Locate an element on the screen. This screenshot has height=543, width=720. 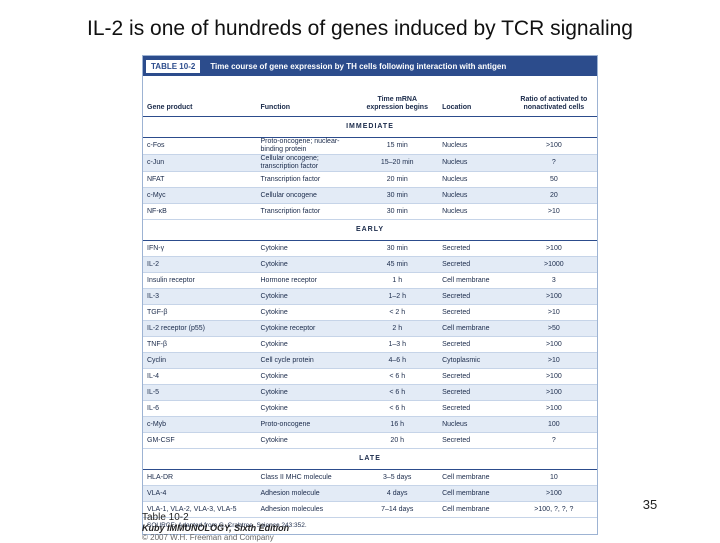
table-cell: 45 min is located at coordinates (397, 264).